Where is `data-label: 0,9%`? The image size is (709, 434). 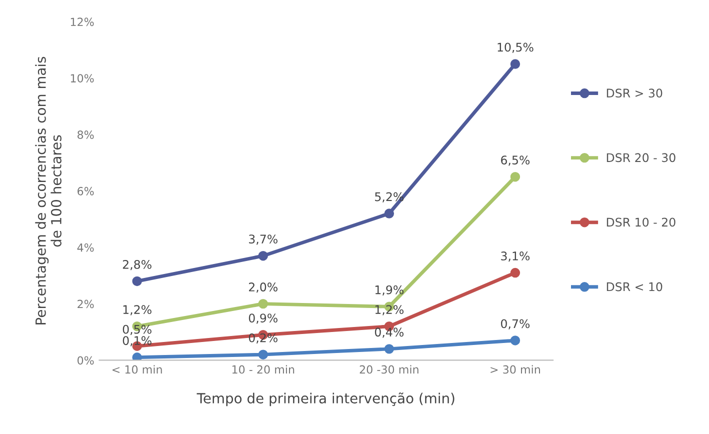 data-label: 0,9% is located at coordinates (263, 319).